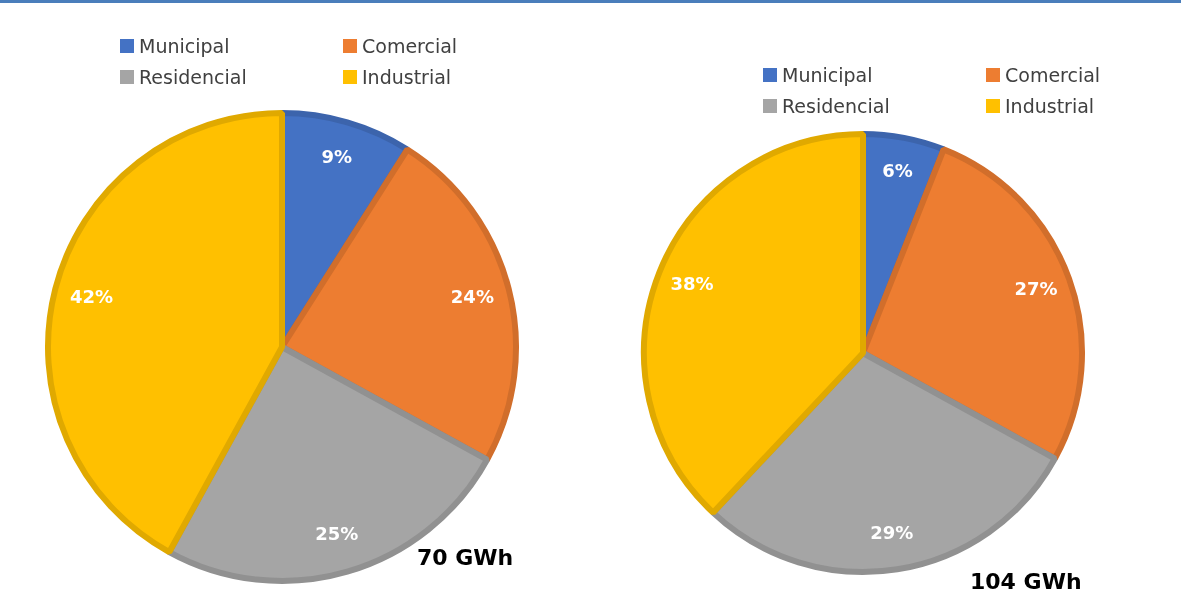 Image resolution: width=1181 pixels, height=597 pixels. I want to click on data-label: 29%, so click(892, 533).